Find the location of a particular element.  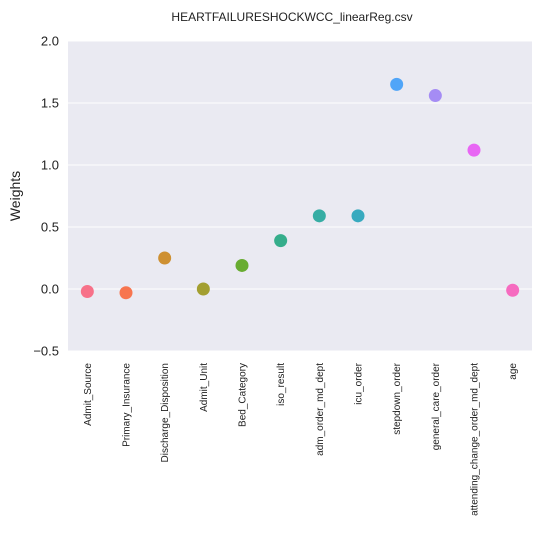

x-tick-label: Discharge_Disposition is located at coordinates (165, 413).